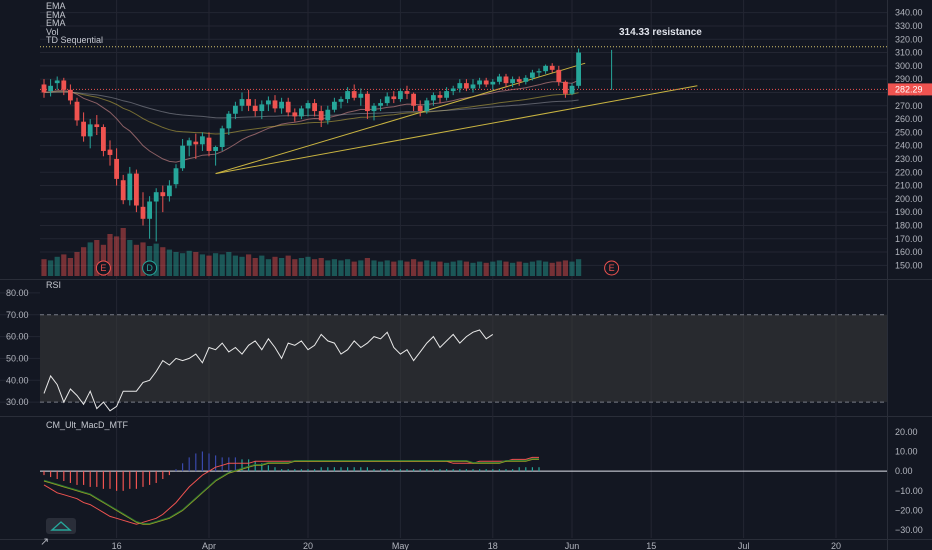  I want to click on goto-realtime-icon: ↗, so click(45, 542).